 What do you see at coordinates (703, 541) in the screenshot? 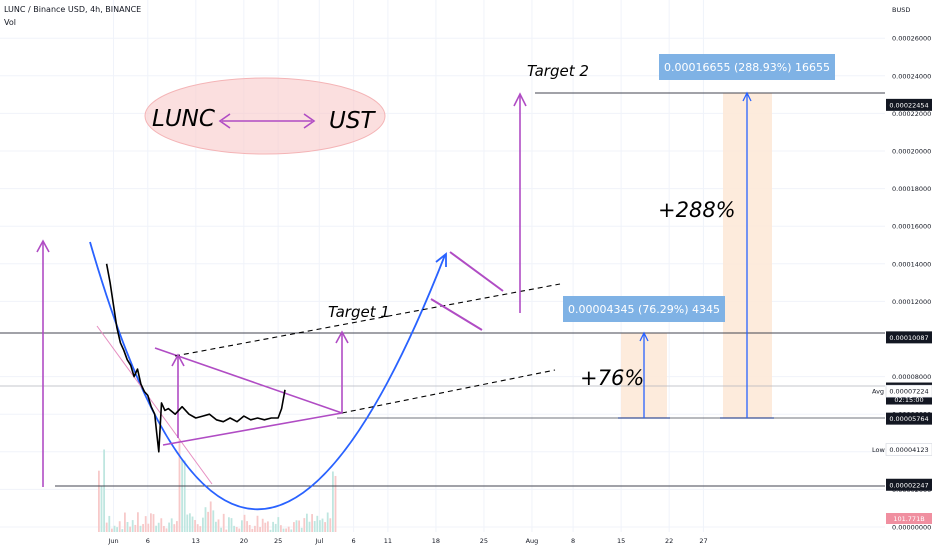
I see `x-tick-label-14: 27` at bounding box center [703, 541].